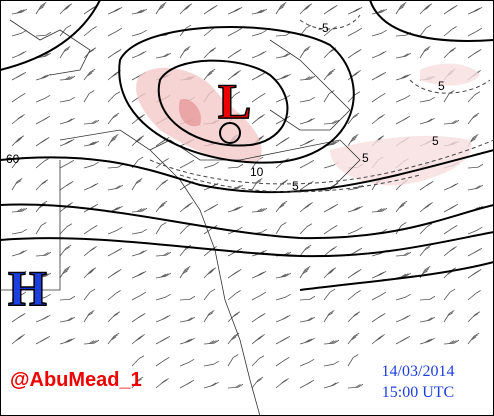 This screenshot has height=416, width=494. I want to click on coastline, so click(50, 47).